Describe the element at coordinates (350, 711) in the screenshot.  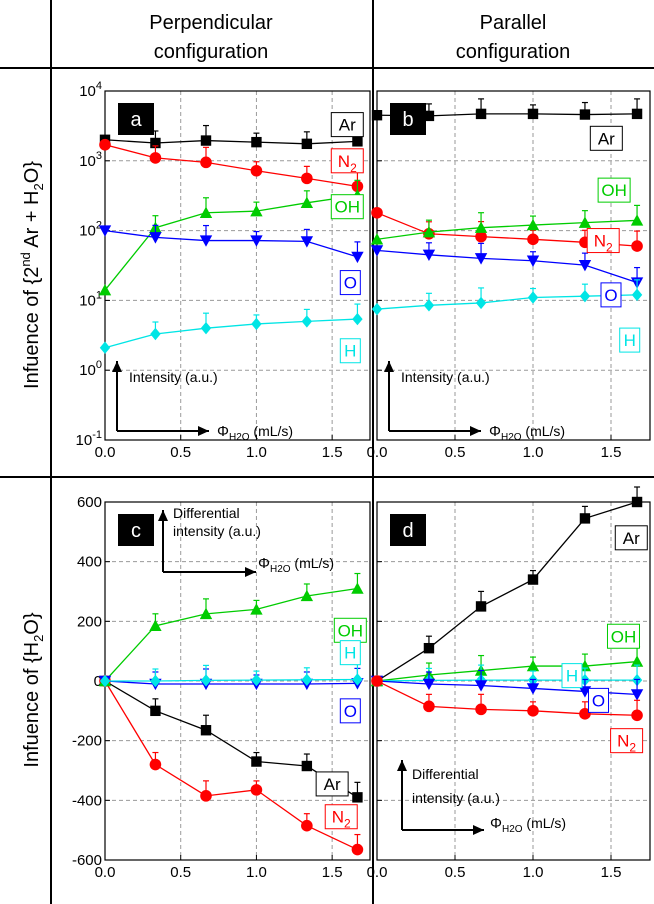
I see `series-label-O: O` at that location.